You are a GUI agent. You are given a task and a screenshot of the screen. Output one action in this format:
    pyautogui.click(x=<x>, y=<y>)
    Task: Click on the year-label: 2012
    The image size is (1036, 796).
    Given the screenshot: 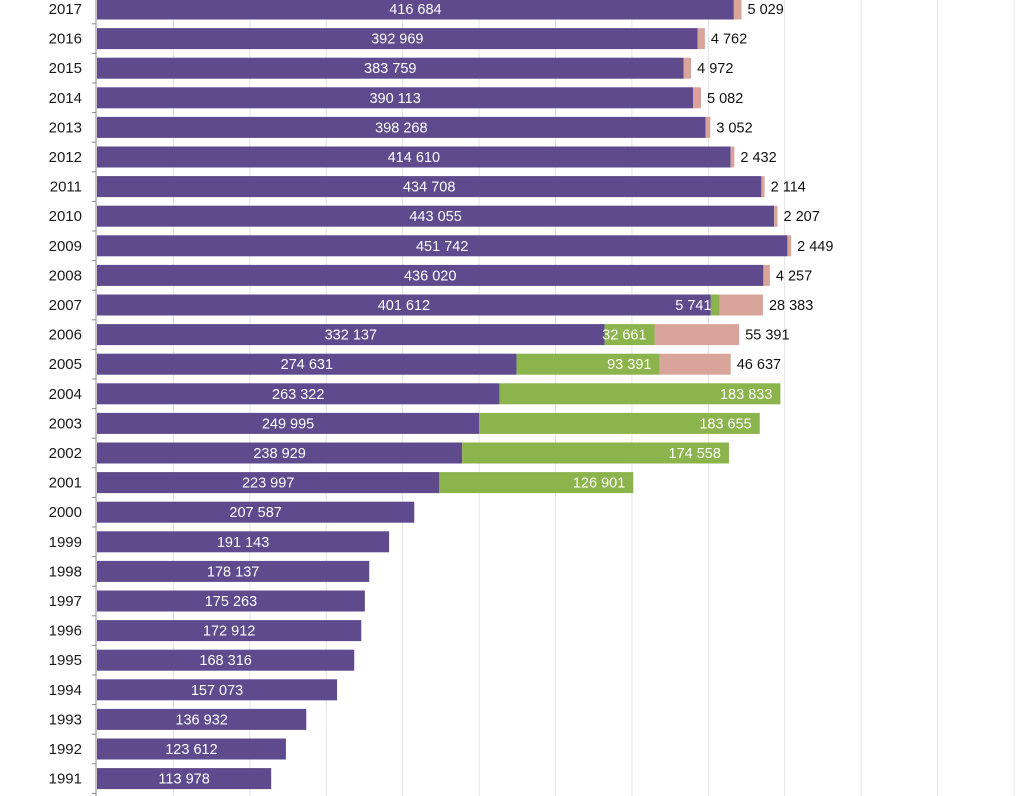 What is the action you would take?
    pyautogui.click(x=65, y=157)
    